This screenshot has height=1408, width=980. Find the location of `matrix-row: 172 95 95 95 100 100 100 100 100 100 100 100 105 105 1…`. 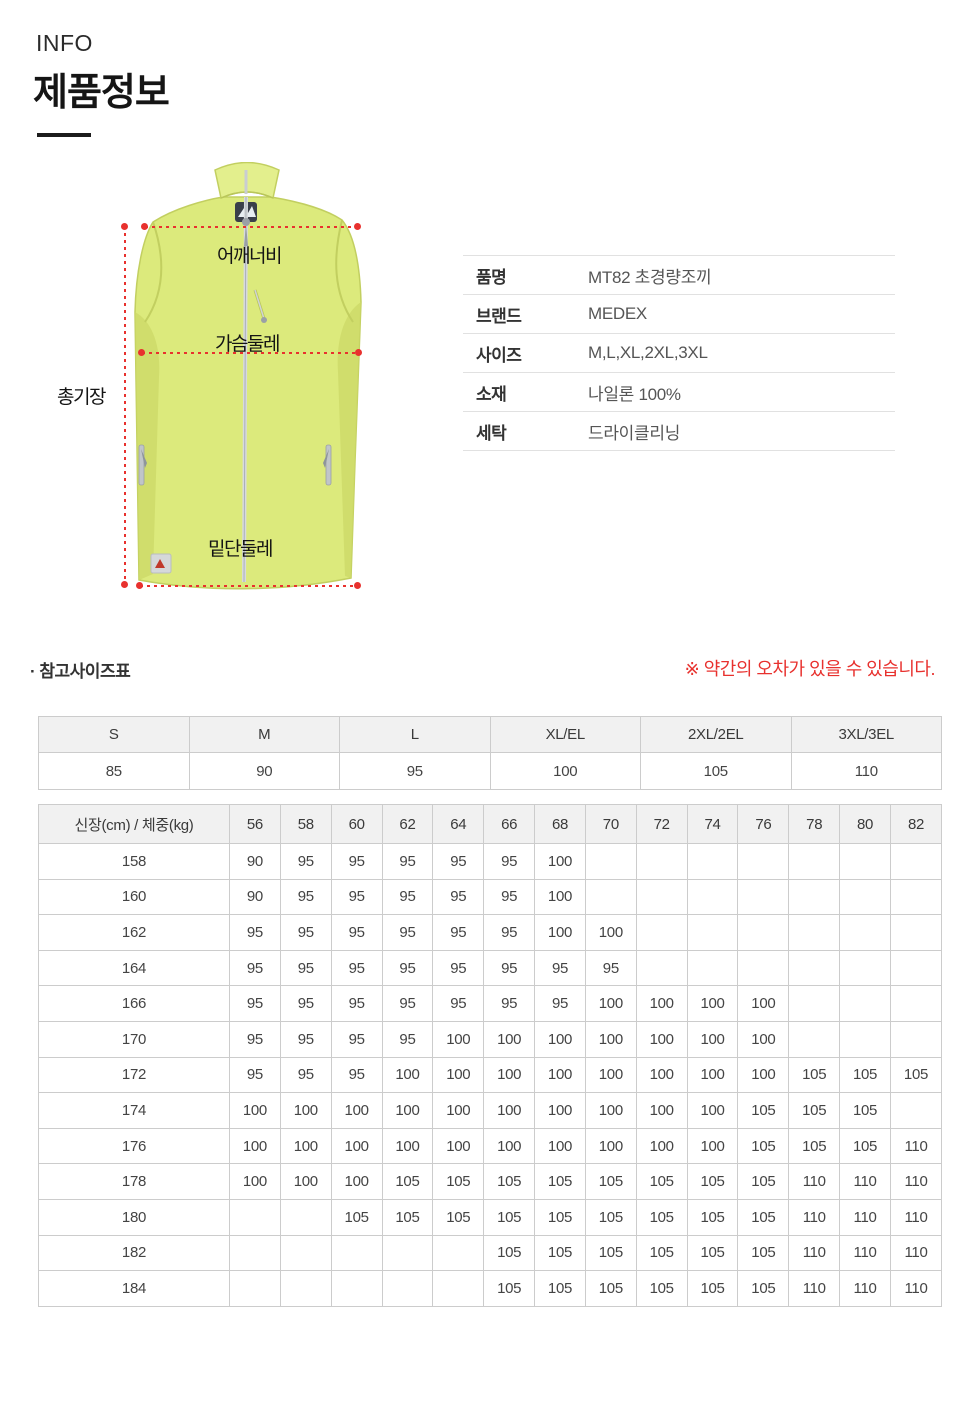

matrix-row: 172 95 95 95 100 100 100 100 100 100 100 100 105 105 1… is located at coordinates (490, 1075).